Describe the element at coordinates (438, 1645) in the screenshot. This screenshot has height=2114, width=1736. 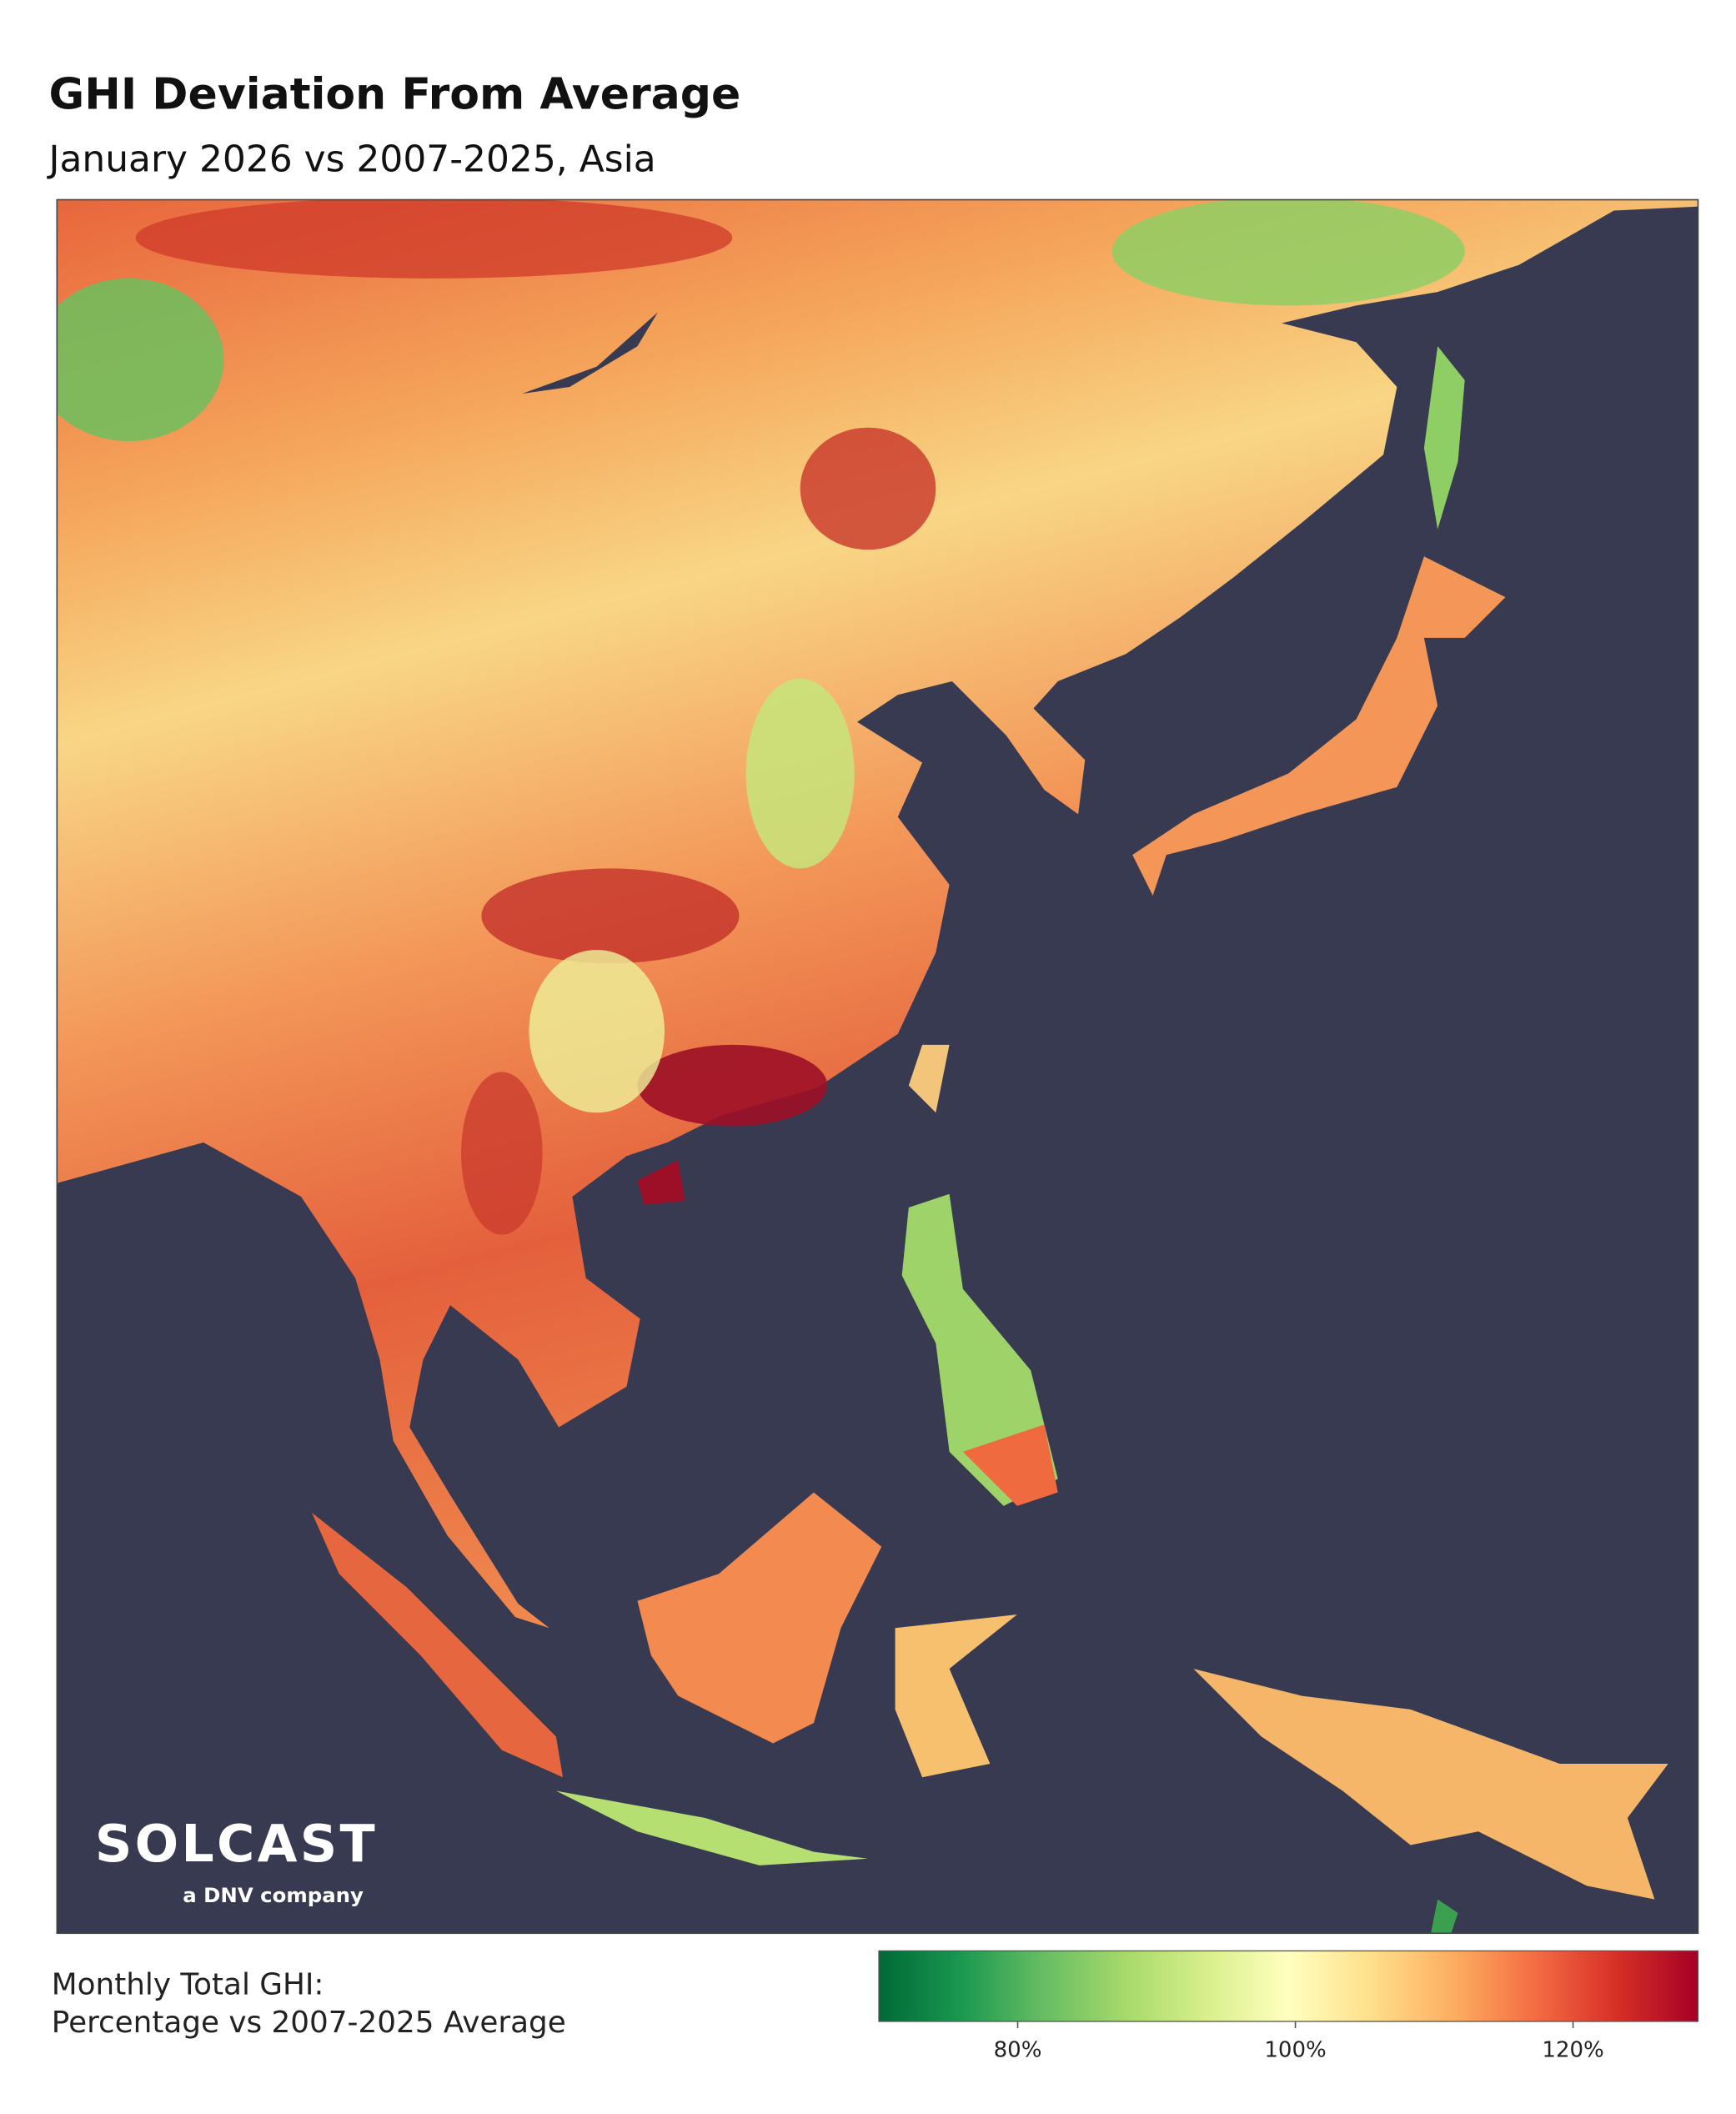
I see `sumatra` at that location.